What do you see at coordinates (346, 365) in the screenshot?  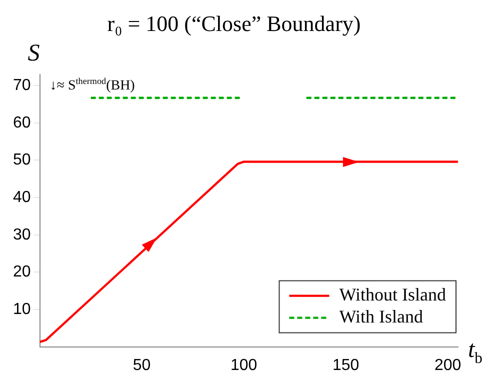 I see `x-tick-label: 150` at bounding box center [346, 365].